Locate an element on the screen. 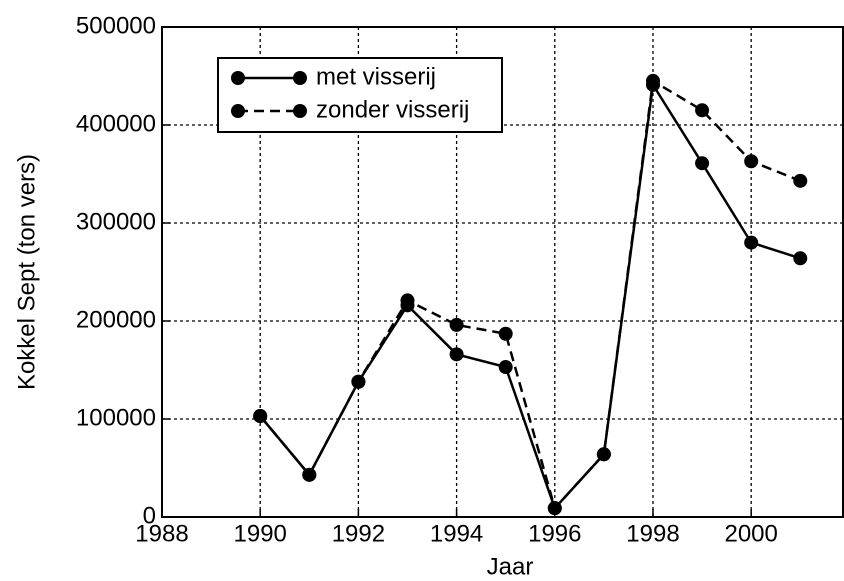 The image size is (844, 581). x-tick-label: 1996 is located at coordinates (554, 533).